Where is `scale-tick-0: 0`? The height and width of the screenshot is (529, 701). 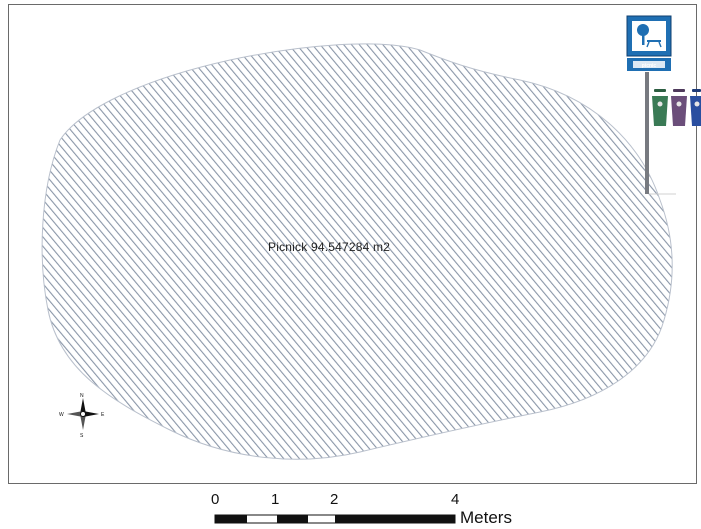 scale-tick-0: 0 is located at coordinates (215, 499).